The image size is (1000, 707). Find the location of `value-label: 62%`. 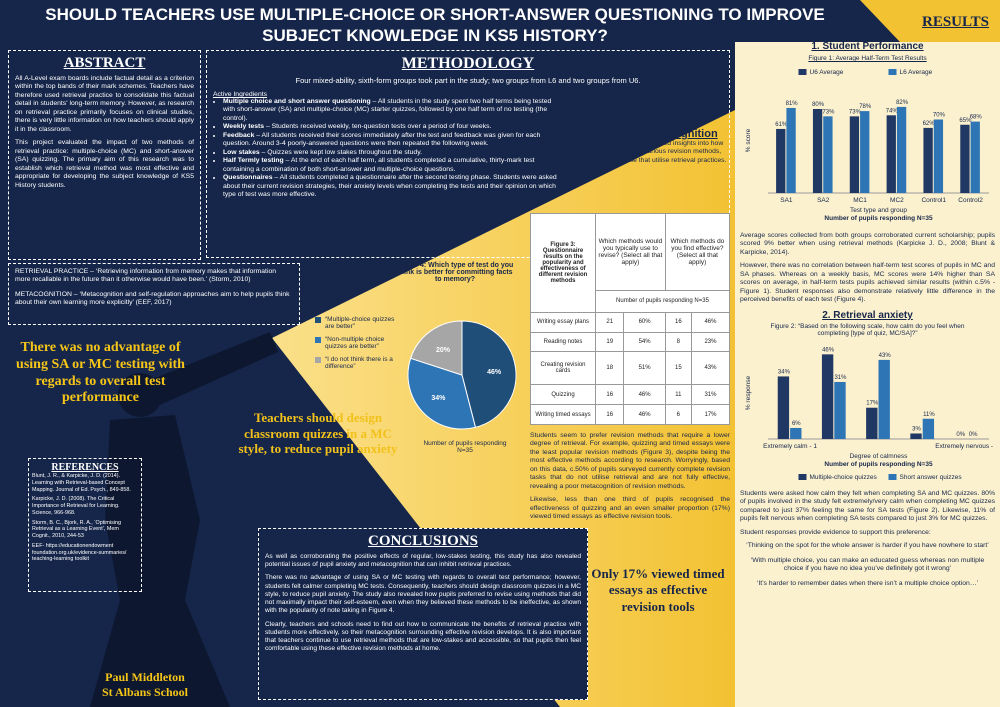

value-label: 62% is located at coordinates (929, 124).